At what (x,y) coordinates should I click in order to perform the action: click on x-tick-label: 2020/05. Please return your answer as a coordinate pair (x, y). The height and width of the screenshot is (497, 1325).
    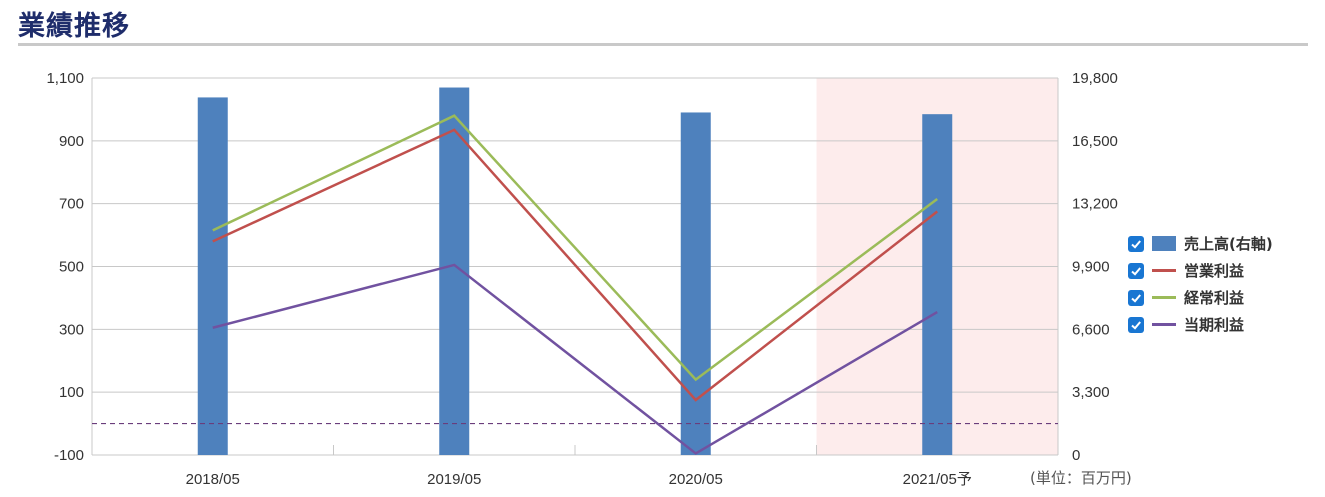
    Looking at the image, I should click on (696, 479).